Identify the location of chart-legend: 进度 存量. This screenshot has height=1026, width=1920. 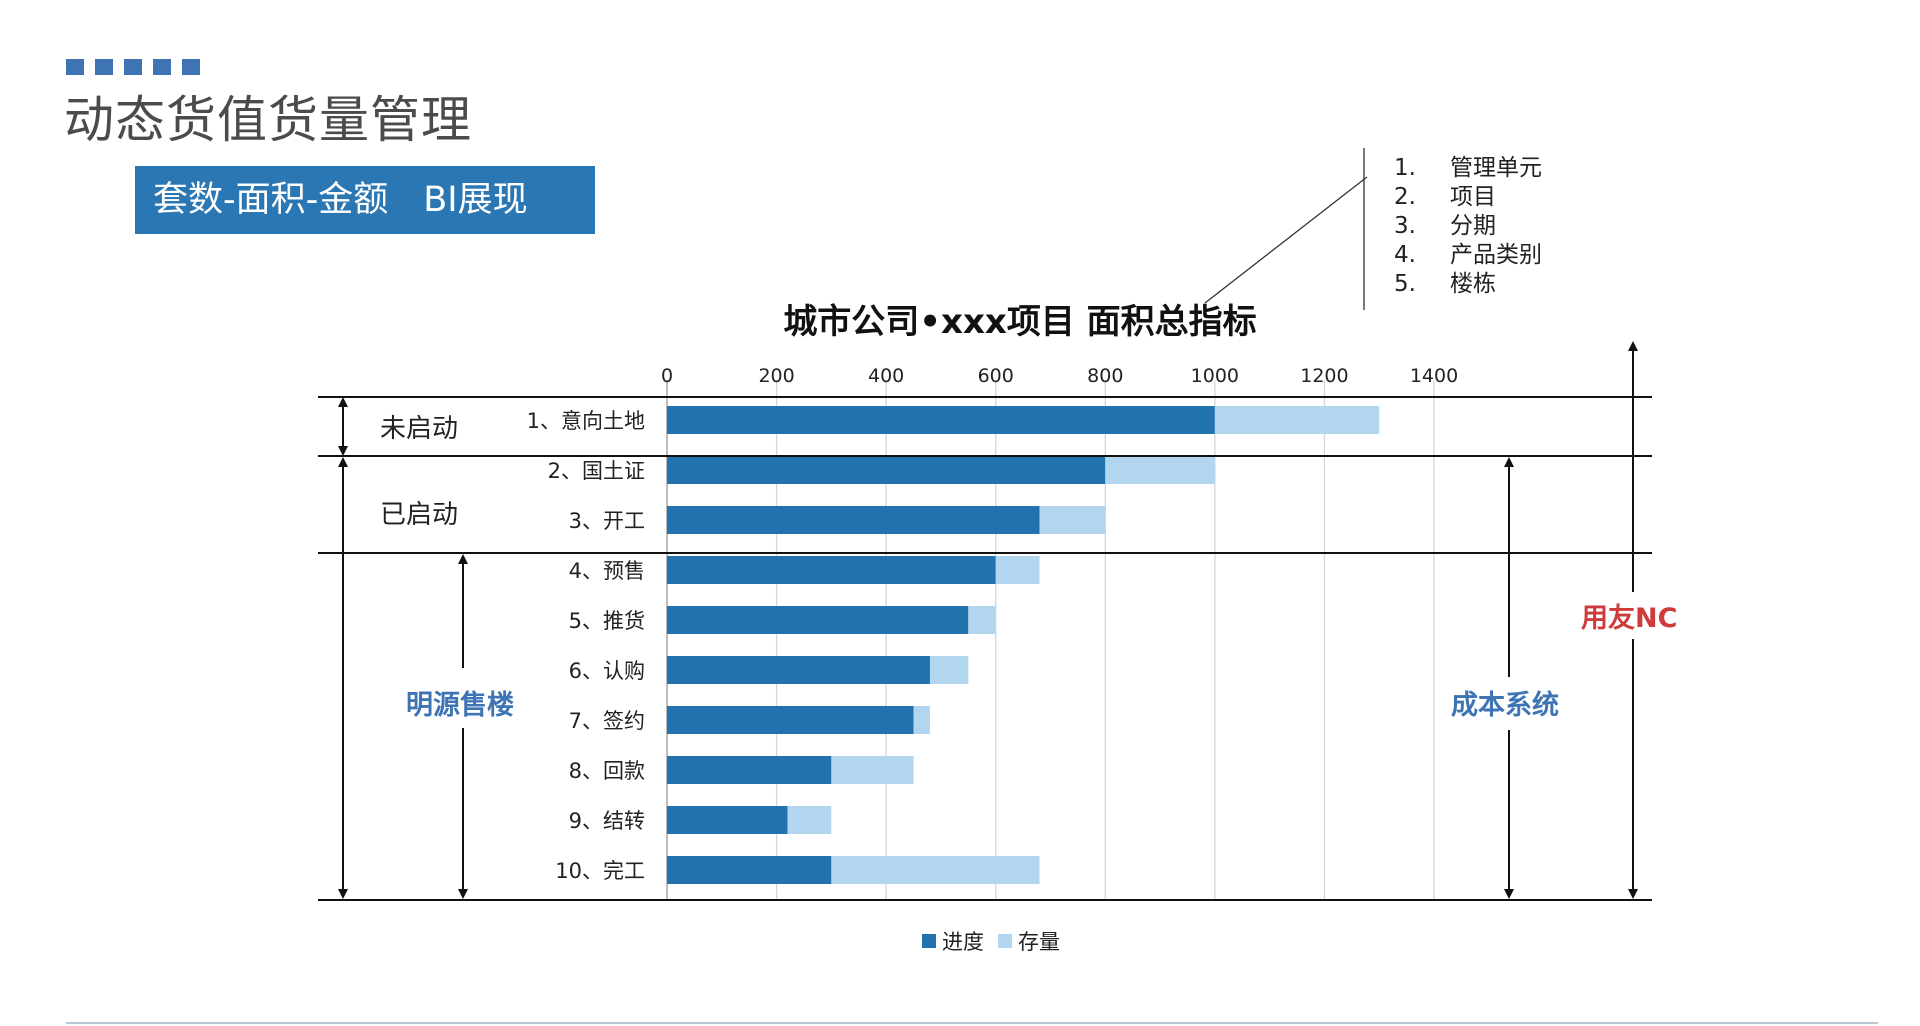
(991, 941).